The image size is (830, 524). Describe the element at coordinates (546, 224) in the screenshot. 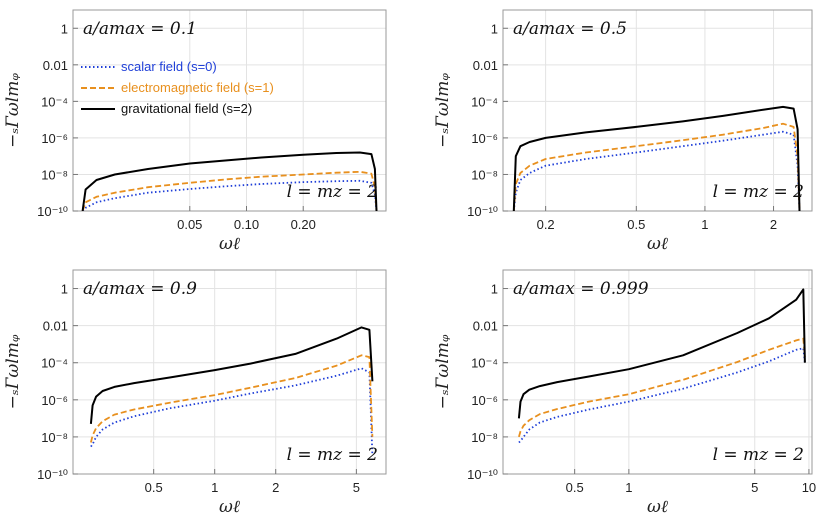

I see `x-tick-label: 0.2` at that location.